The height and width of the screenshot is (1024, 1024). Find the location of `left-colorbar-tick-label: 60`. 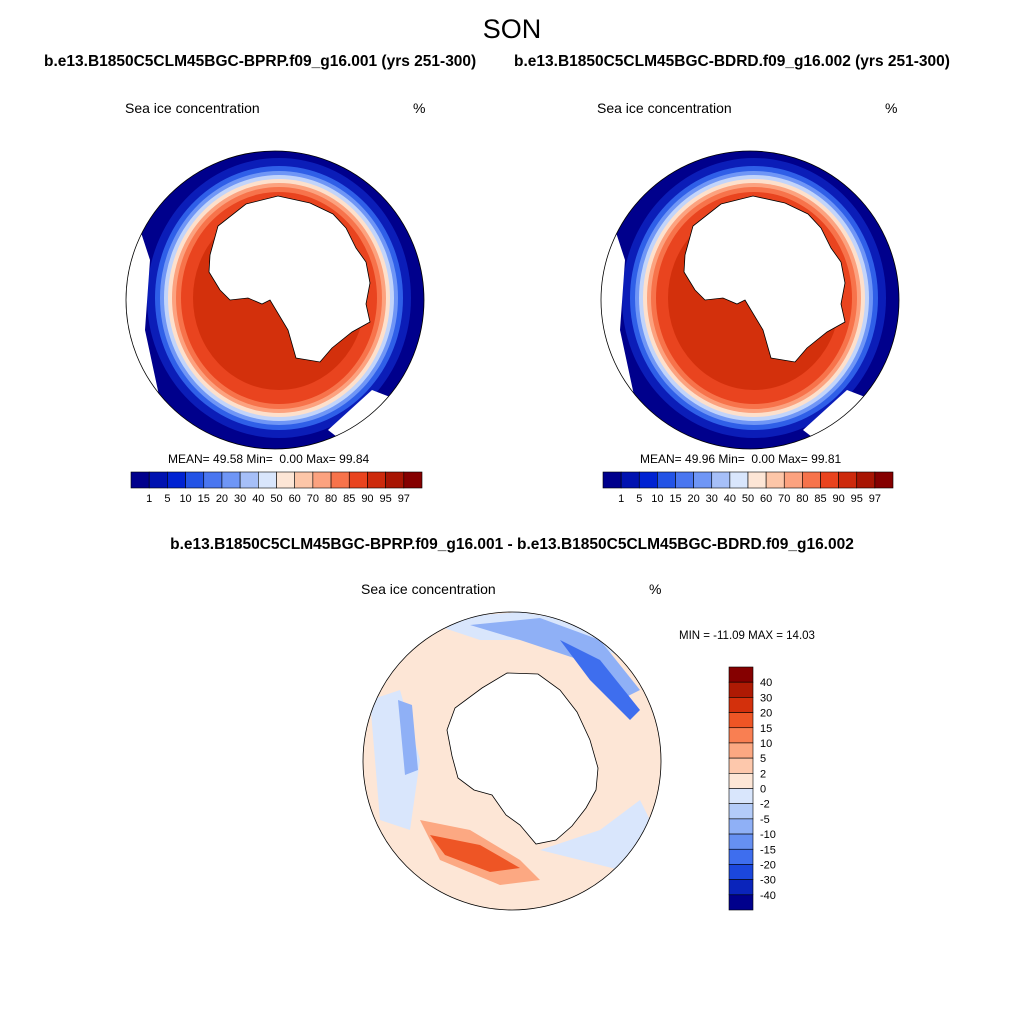

left-colorbar-tick-label: 60 is located at coordinates (295, 499).